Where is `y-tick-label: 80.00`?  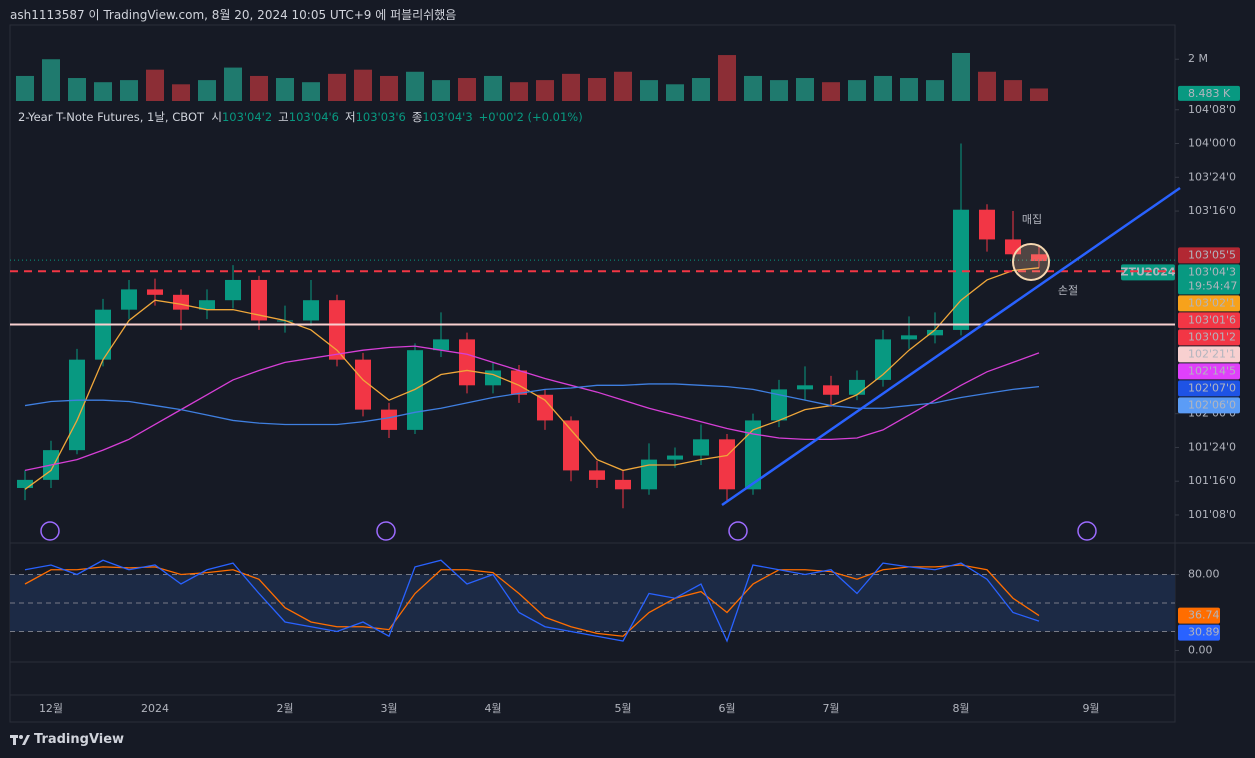 y-tick-label: 80.00 is located at coordinates (1204, 574).